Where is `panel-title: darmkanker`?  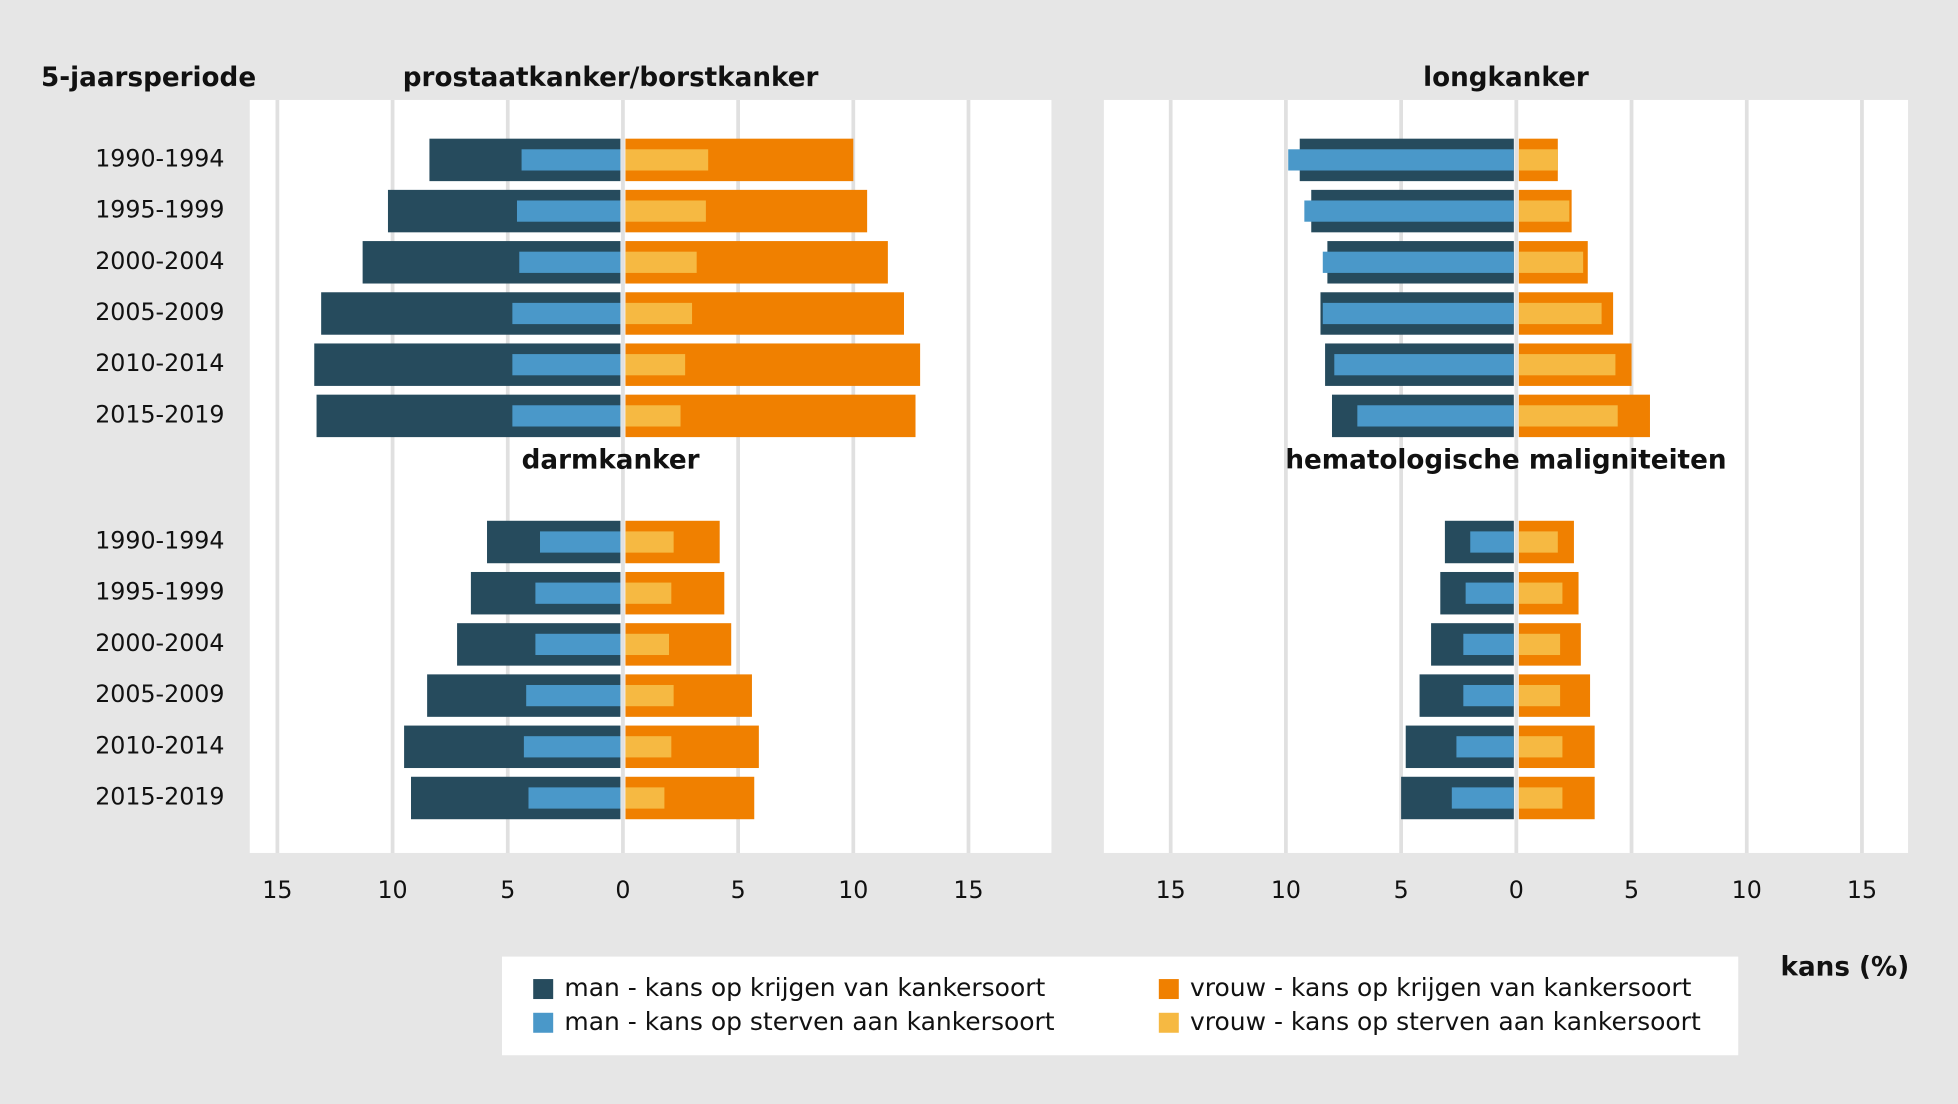
panel-title: darmkanker is located at coordinates (611, 460).